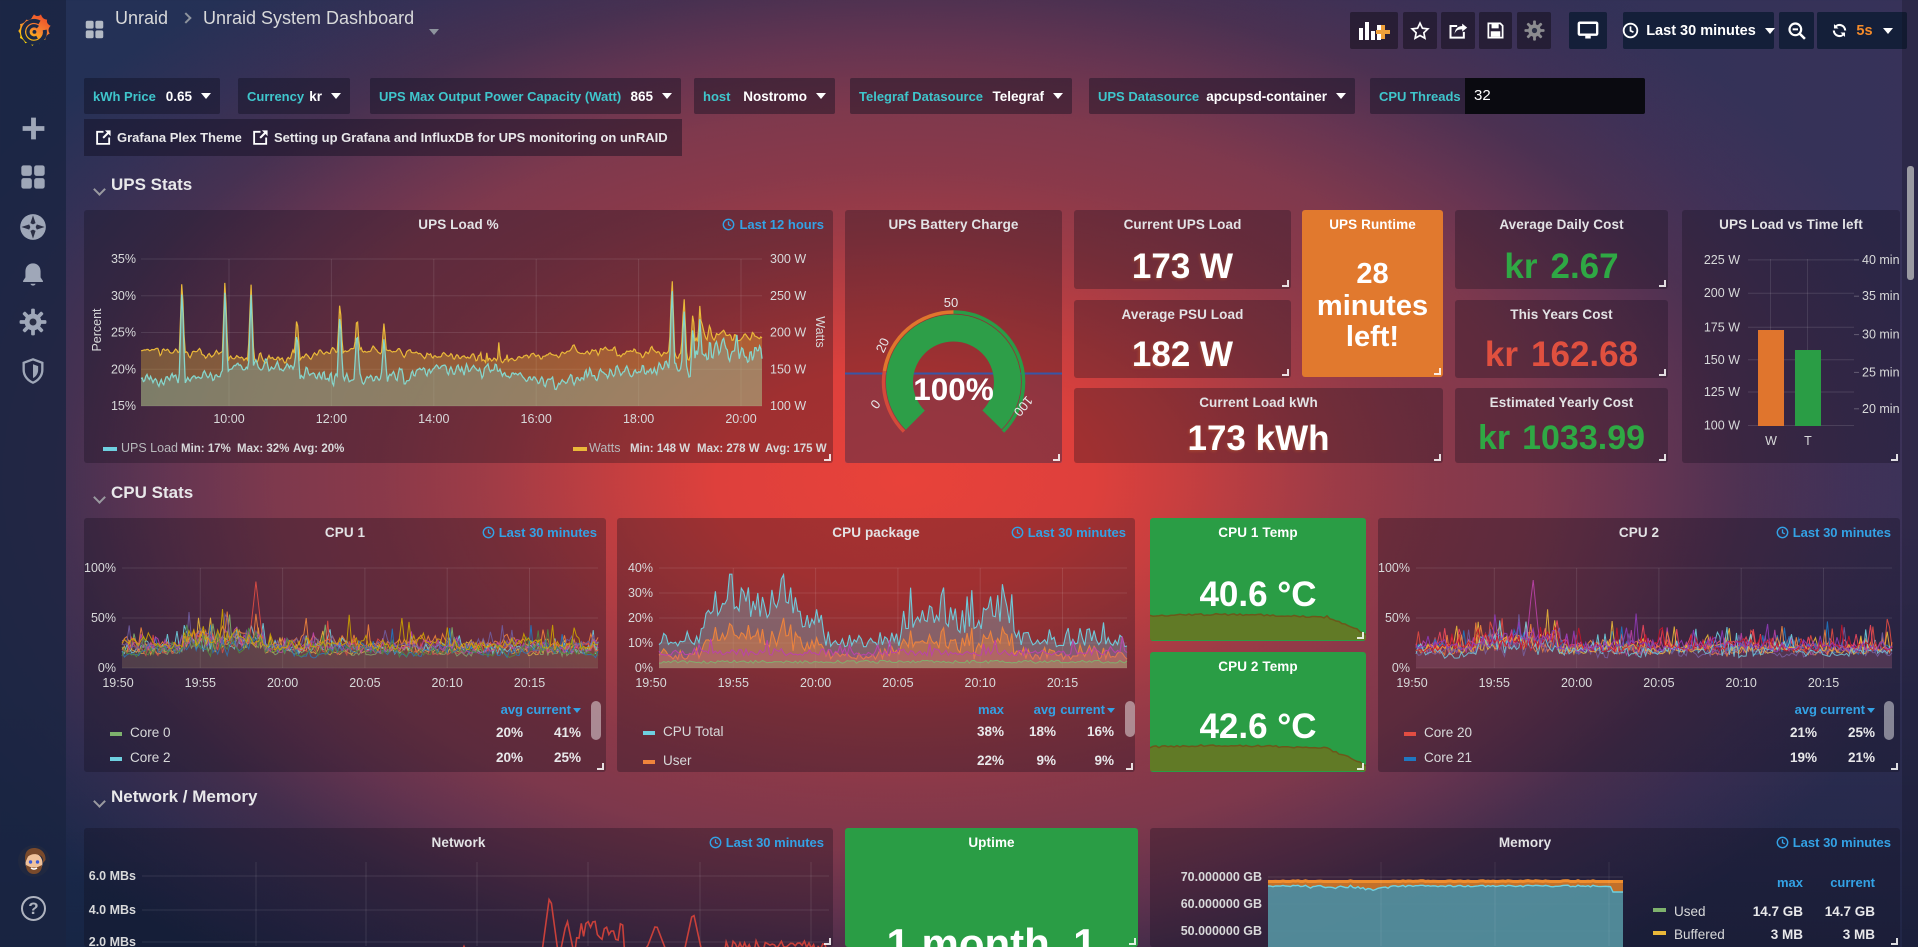  What do you see at coordinates (1808, 441) in the screenshot?
I see `svg-text: T` at bounding box center [1808, 441].